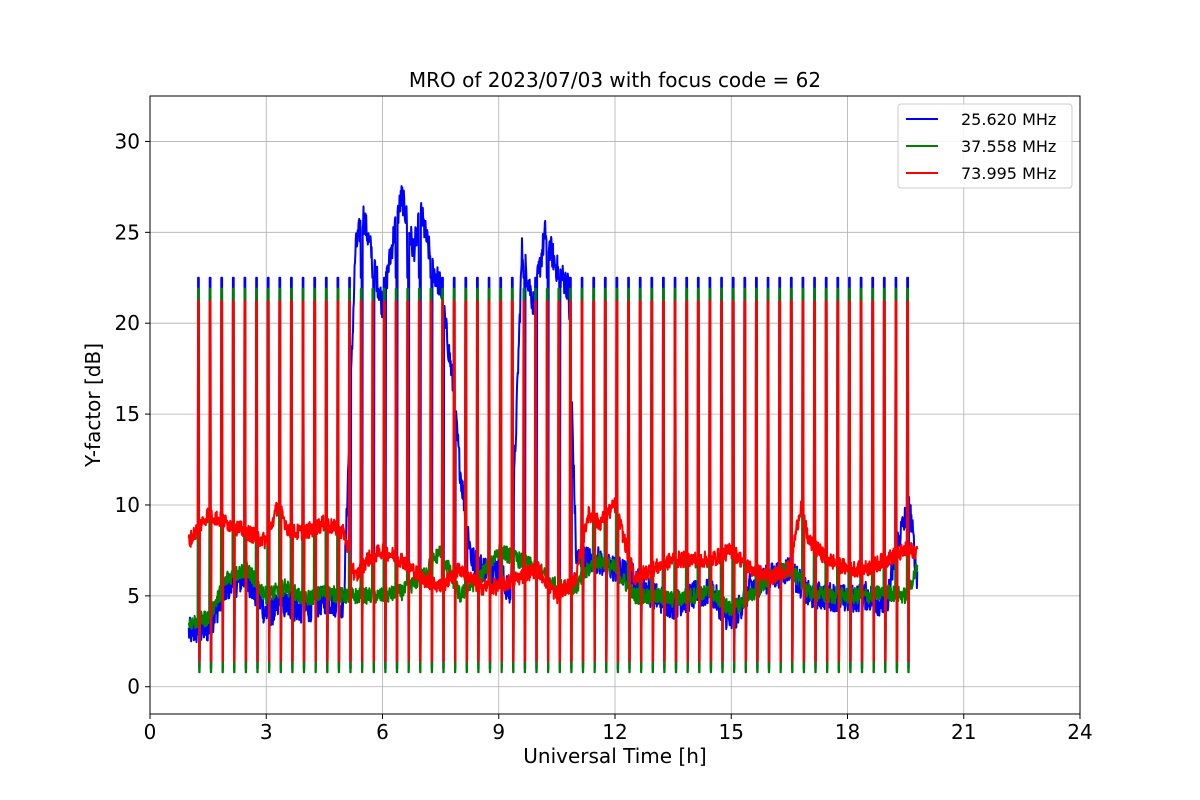 The image size is (1200, 800). What do you see at coordinates (266, 732) in the screenshot?
I see `x-tick-label: 3` at bounding box center [266, 732].